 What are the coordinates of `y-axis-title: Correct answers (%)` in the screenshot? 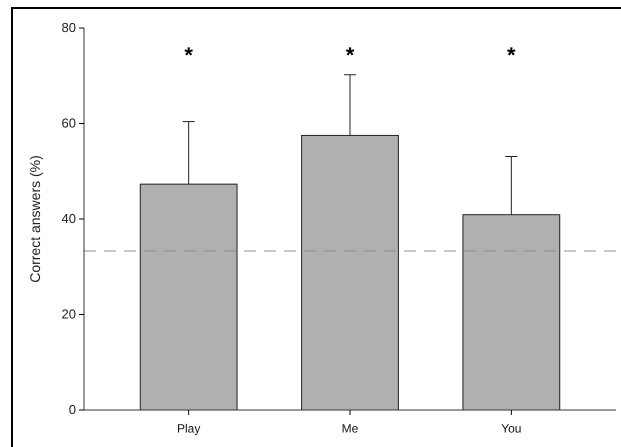 It's located at (35, 219).